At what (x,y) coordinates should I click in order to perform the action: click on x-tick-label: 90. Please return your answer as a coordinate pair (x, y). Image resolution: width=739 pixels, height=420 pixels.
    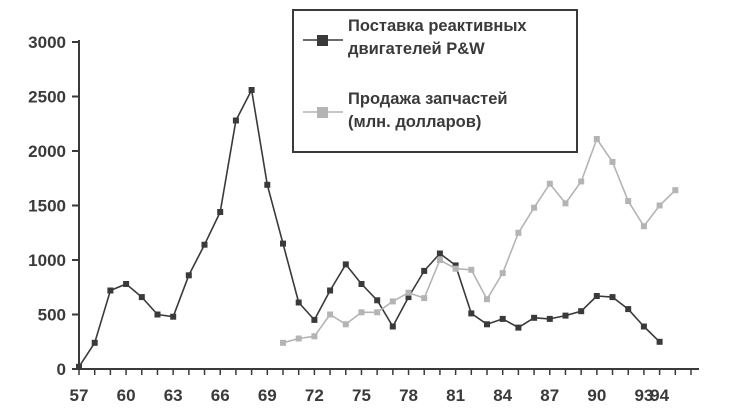
    Looking at the image, I should click on (596, 395).